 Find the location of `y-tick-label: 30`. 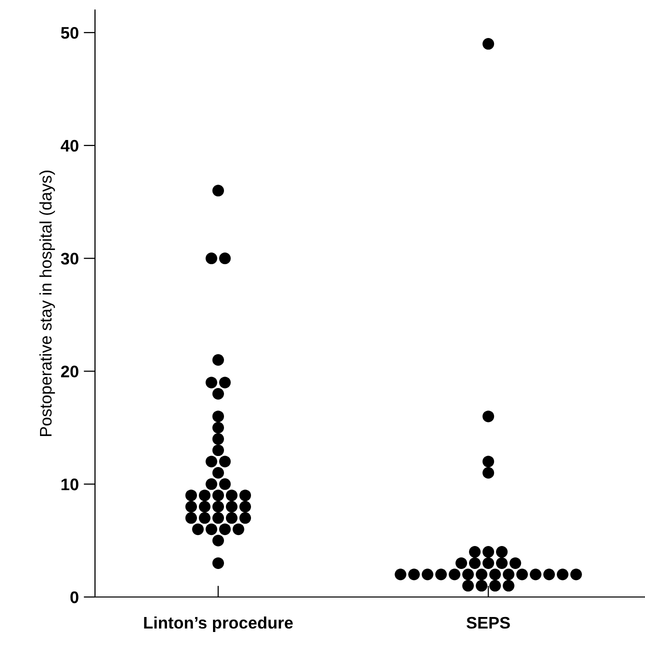

y-tick-label: 30 is located at coordinates (69, 258).